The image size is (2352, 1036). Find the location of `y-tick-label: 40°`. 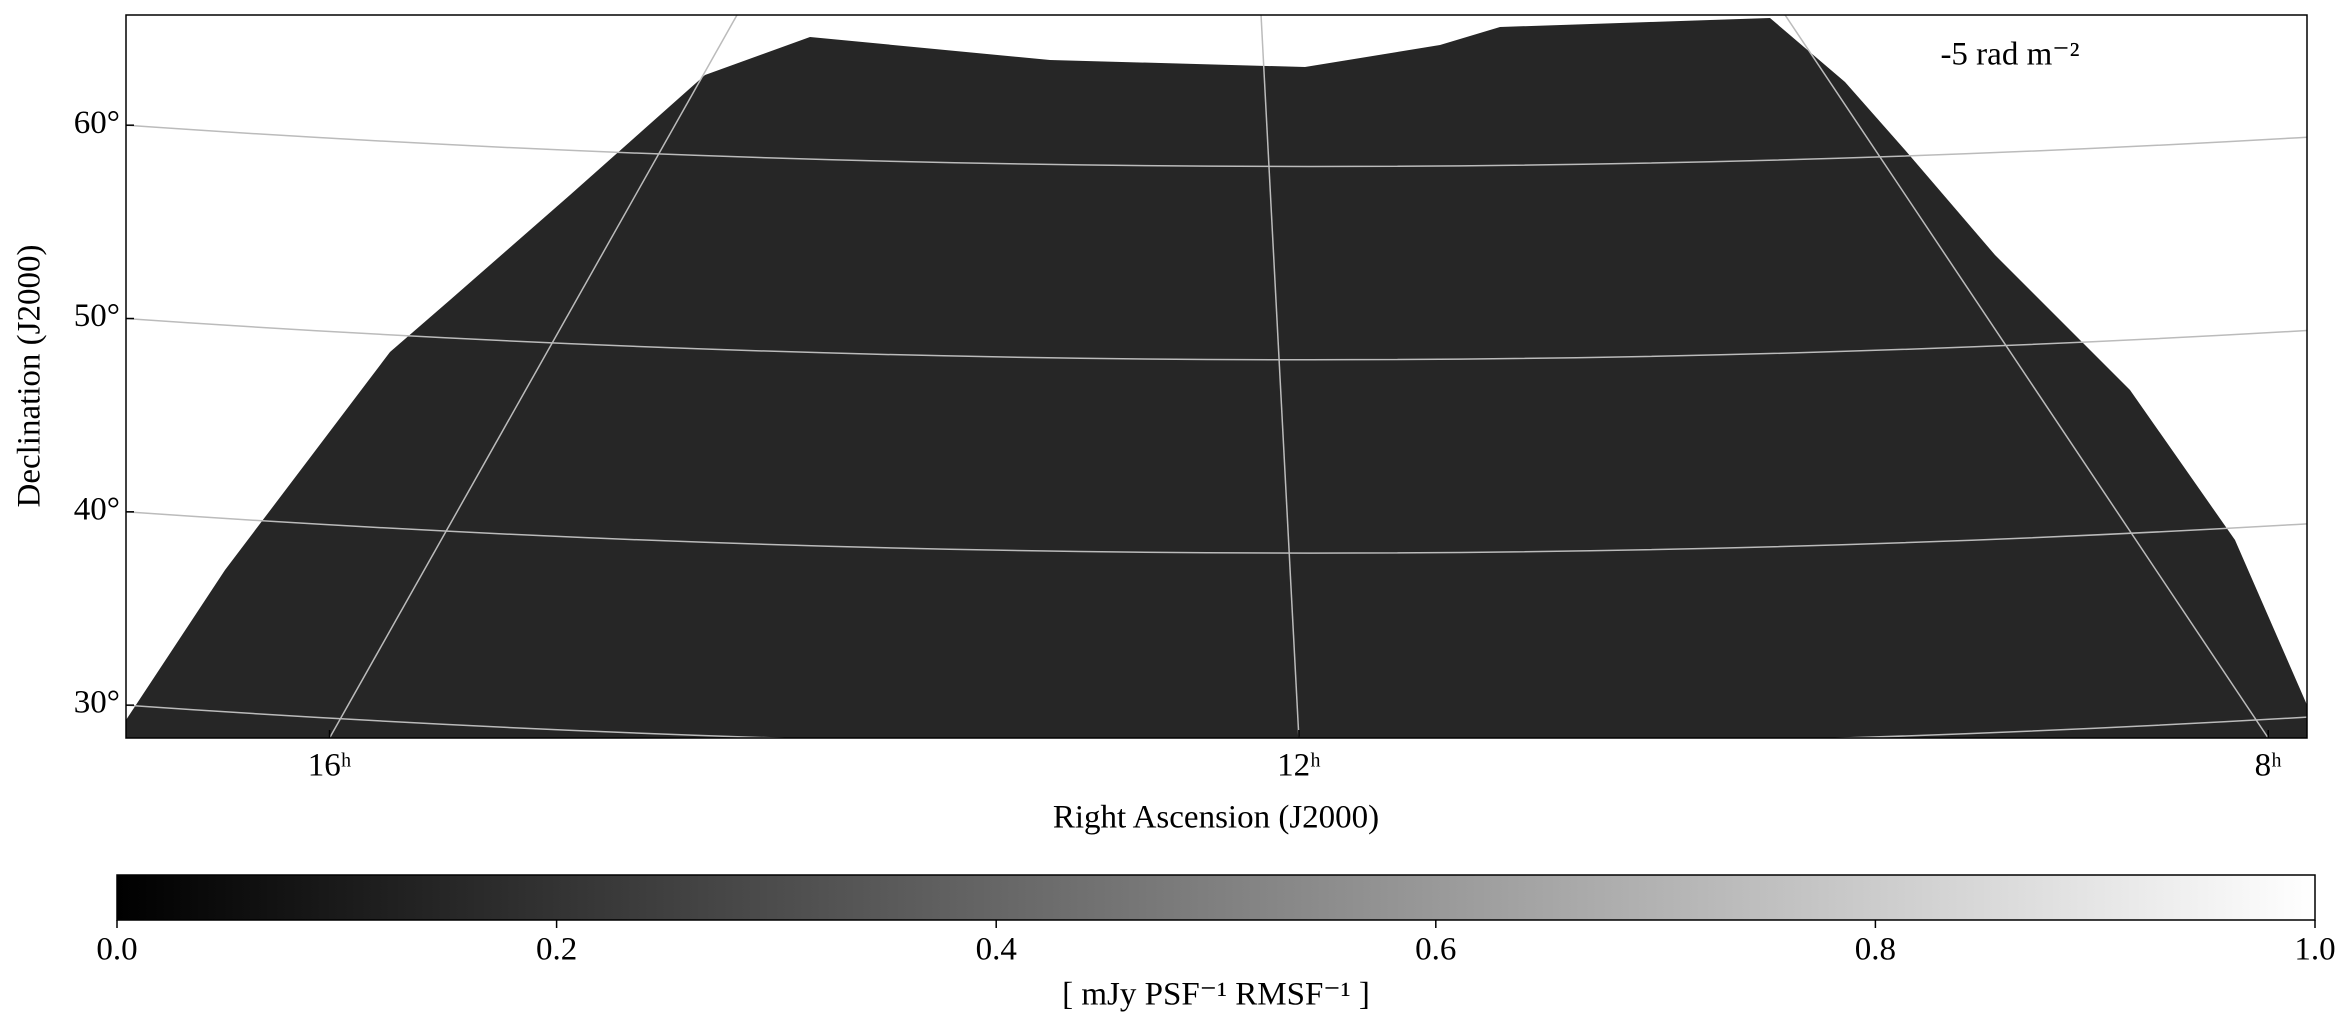

y-tick-label: 40° is located at coordinates (97, 509).